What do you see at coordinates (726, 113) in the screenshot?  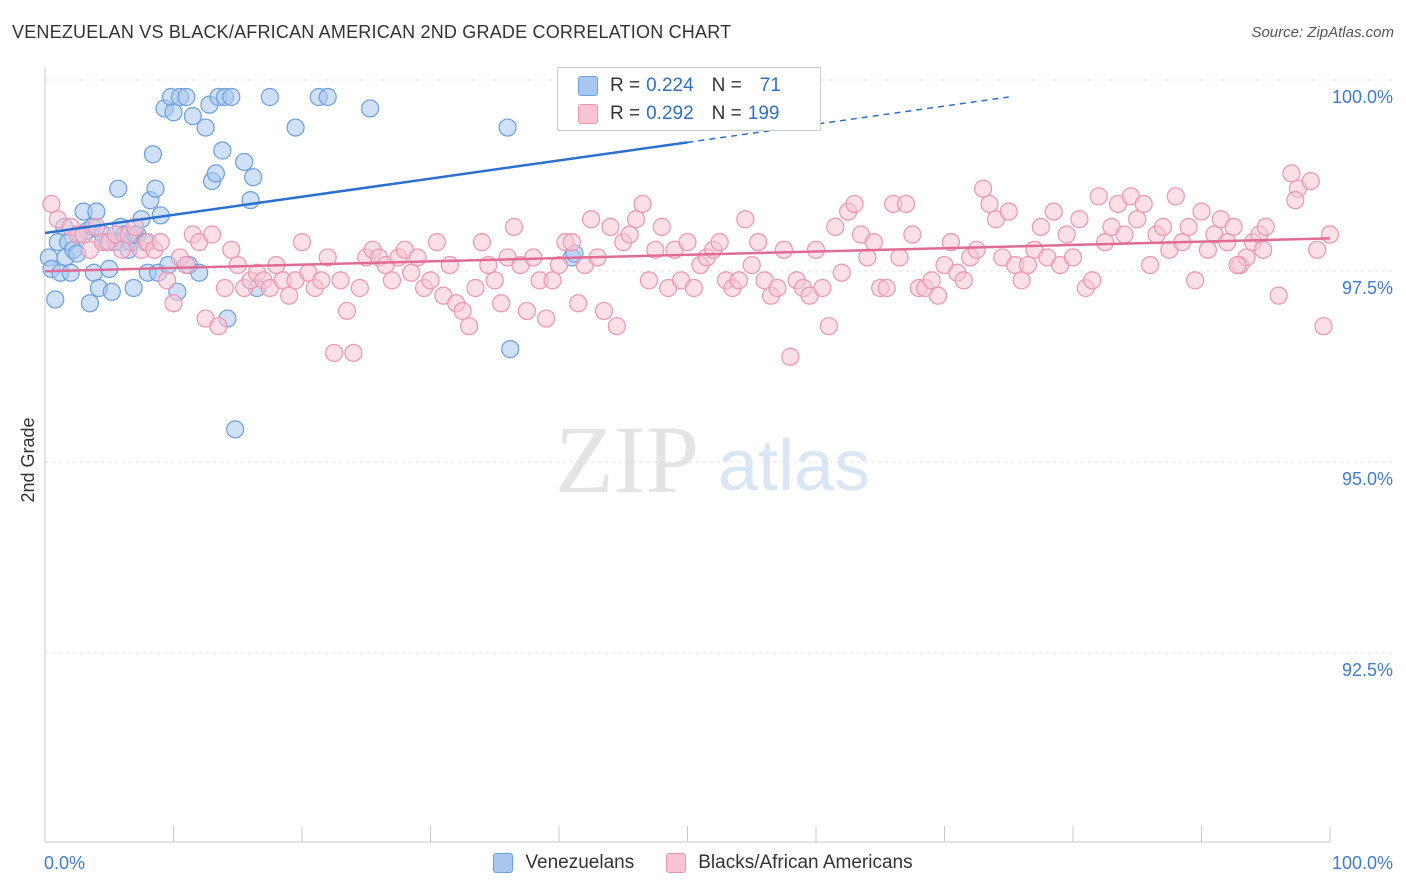 I see `n-label: N =` at bounding box center [726, 113].